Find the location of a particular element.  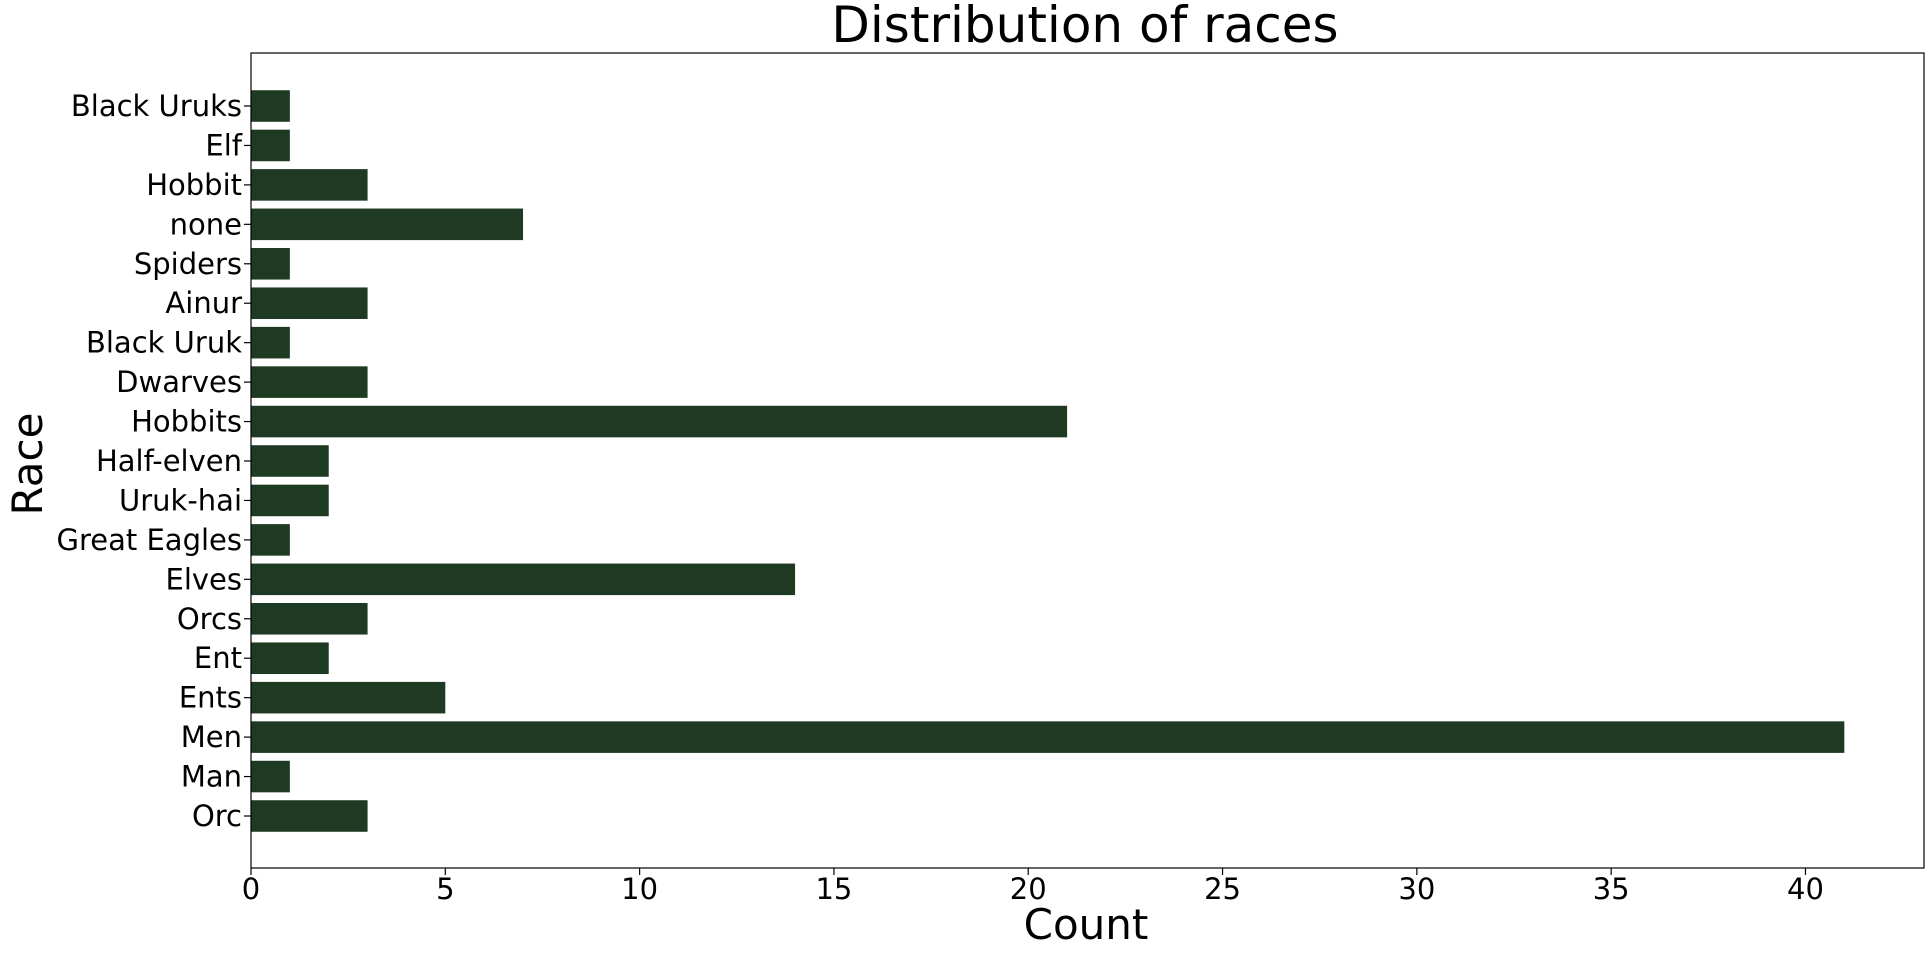

bar-orcs is located at coordinates (309, 619).